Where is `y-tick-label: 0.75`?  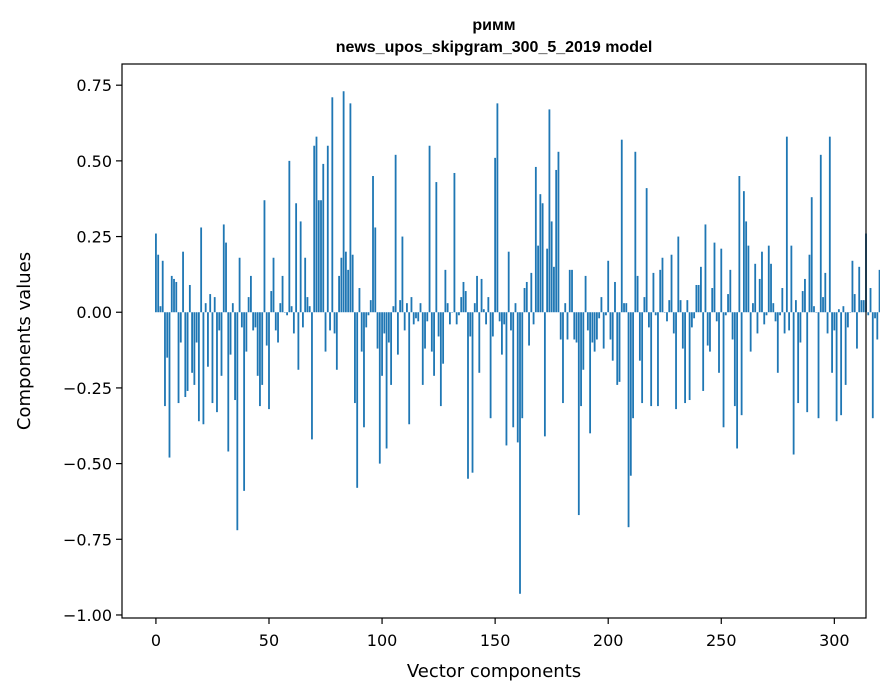 y-tick-label: 0.75 is located at coordinates (94, 85).